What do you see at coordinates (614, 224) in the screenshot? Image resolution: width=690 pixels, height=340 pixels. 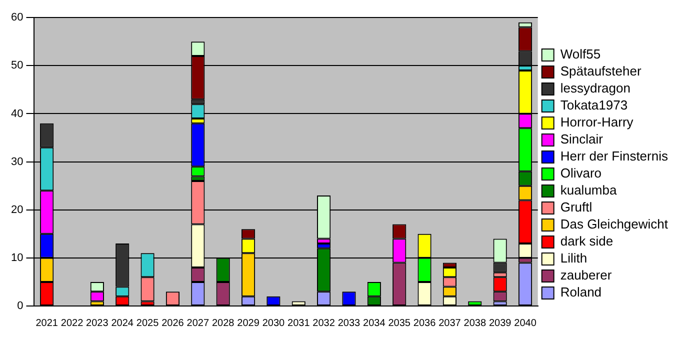 I see `legend-label: Das Gleichgewicht` at bounding box center [614, 224].